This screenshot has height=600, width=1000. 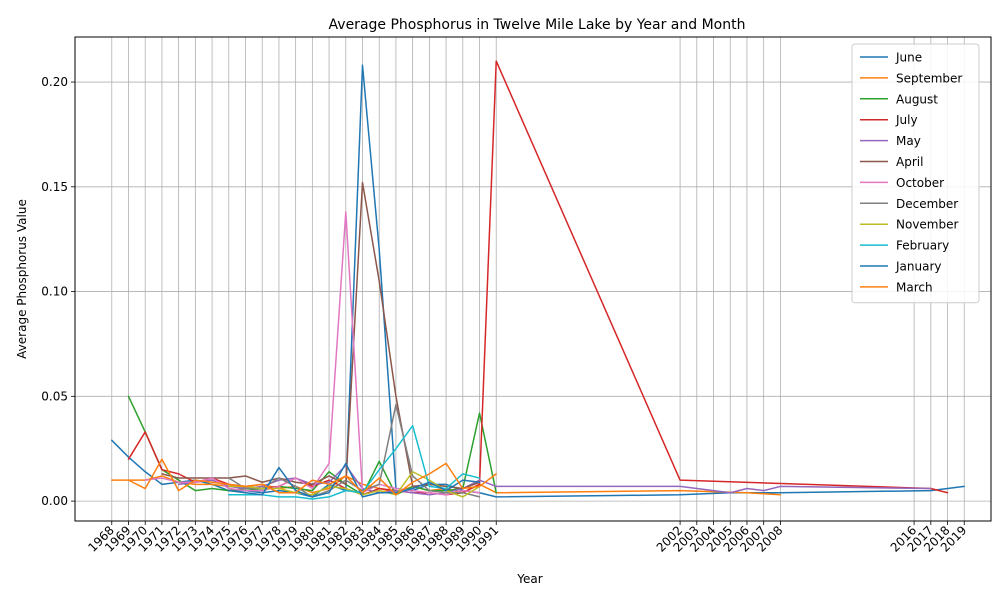 What do you see at coordinates (917, 99) in the screenshot?
I see `legend-label-august: August` at bounding box center [917, 99].